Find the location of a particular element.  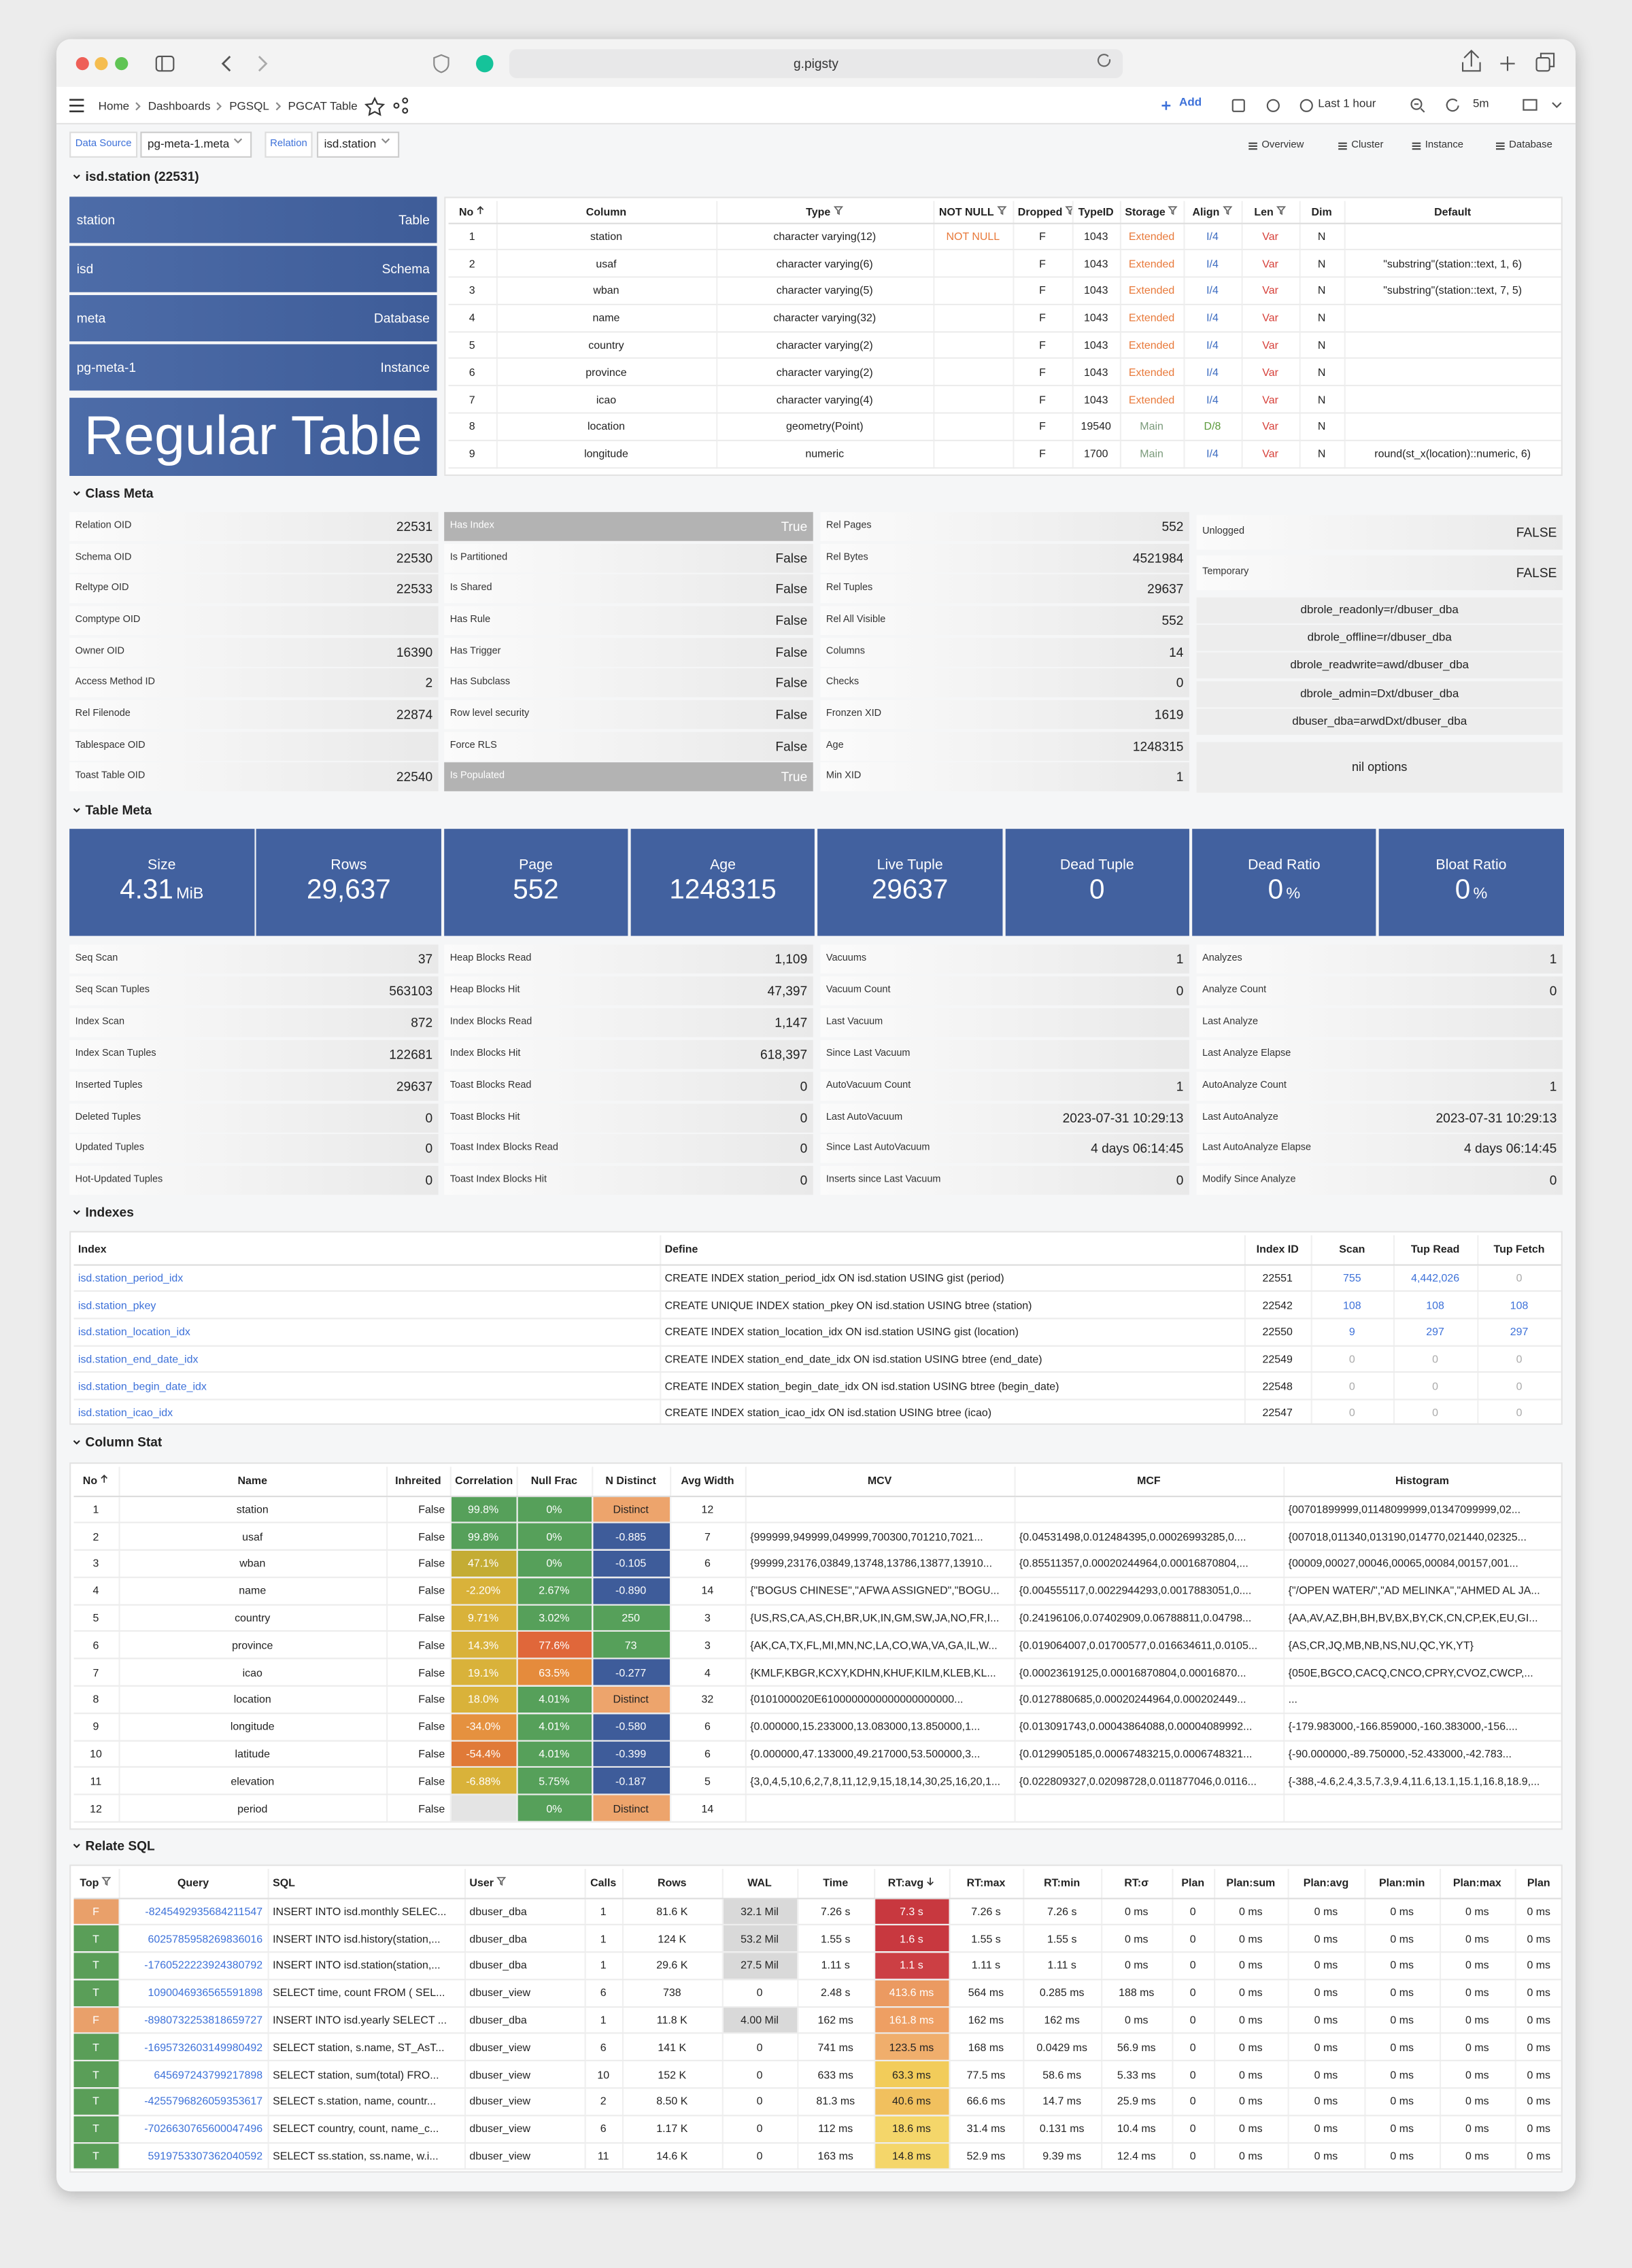

section-header: isd.station (22531) is located at coordinates (289, 177).